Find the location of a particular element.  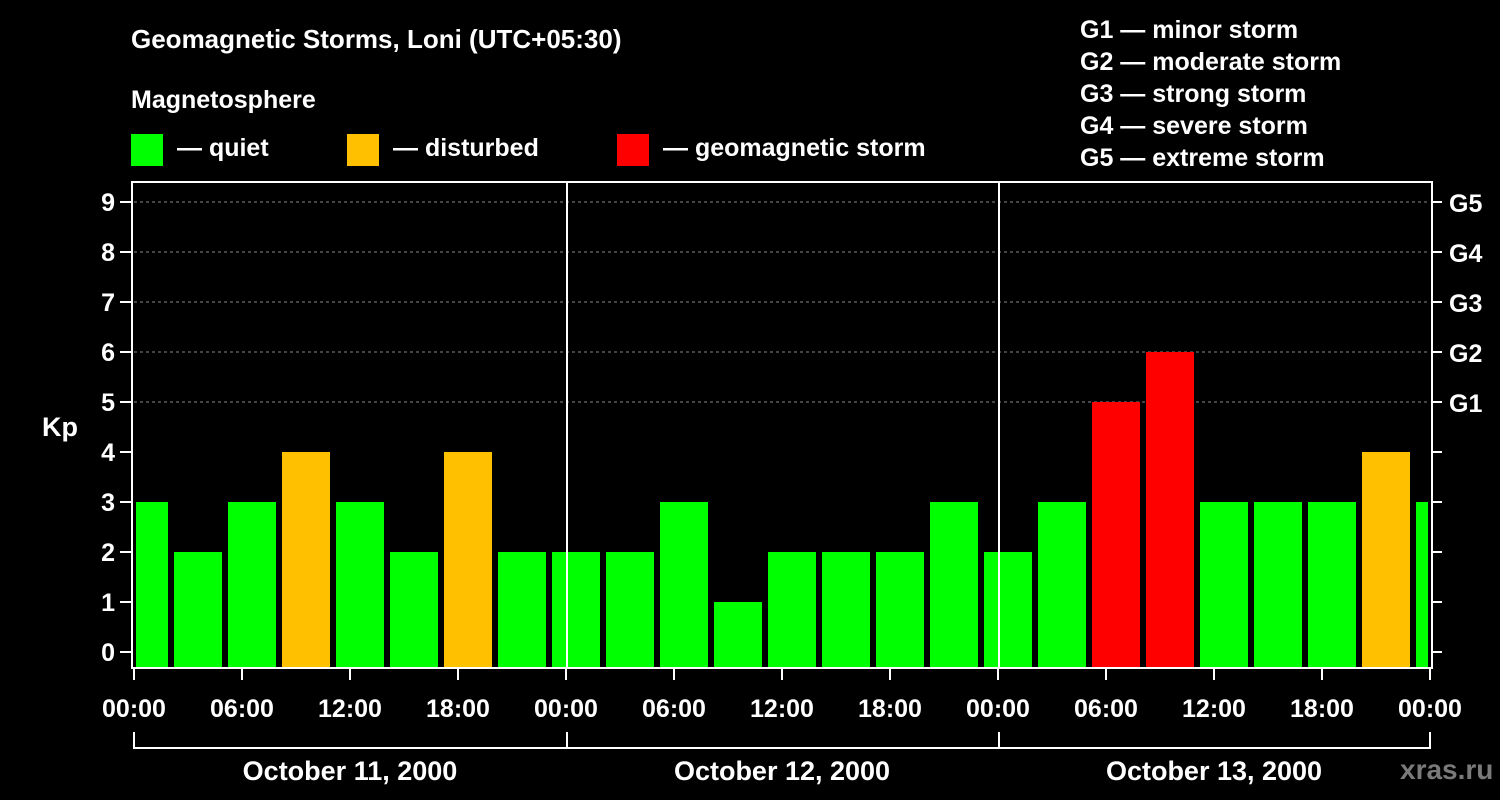

y-tick-label: 2 is located at coordinates (108, 553).